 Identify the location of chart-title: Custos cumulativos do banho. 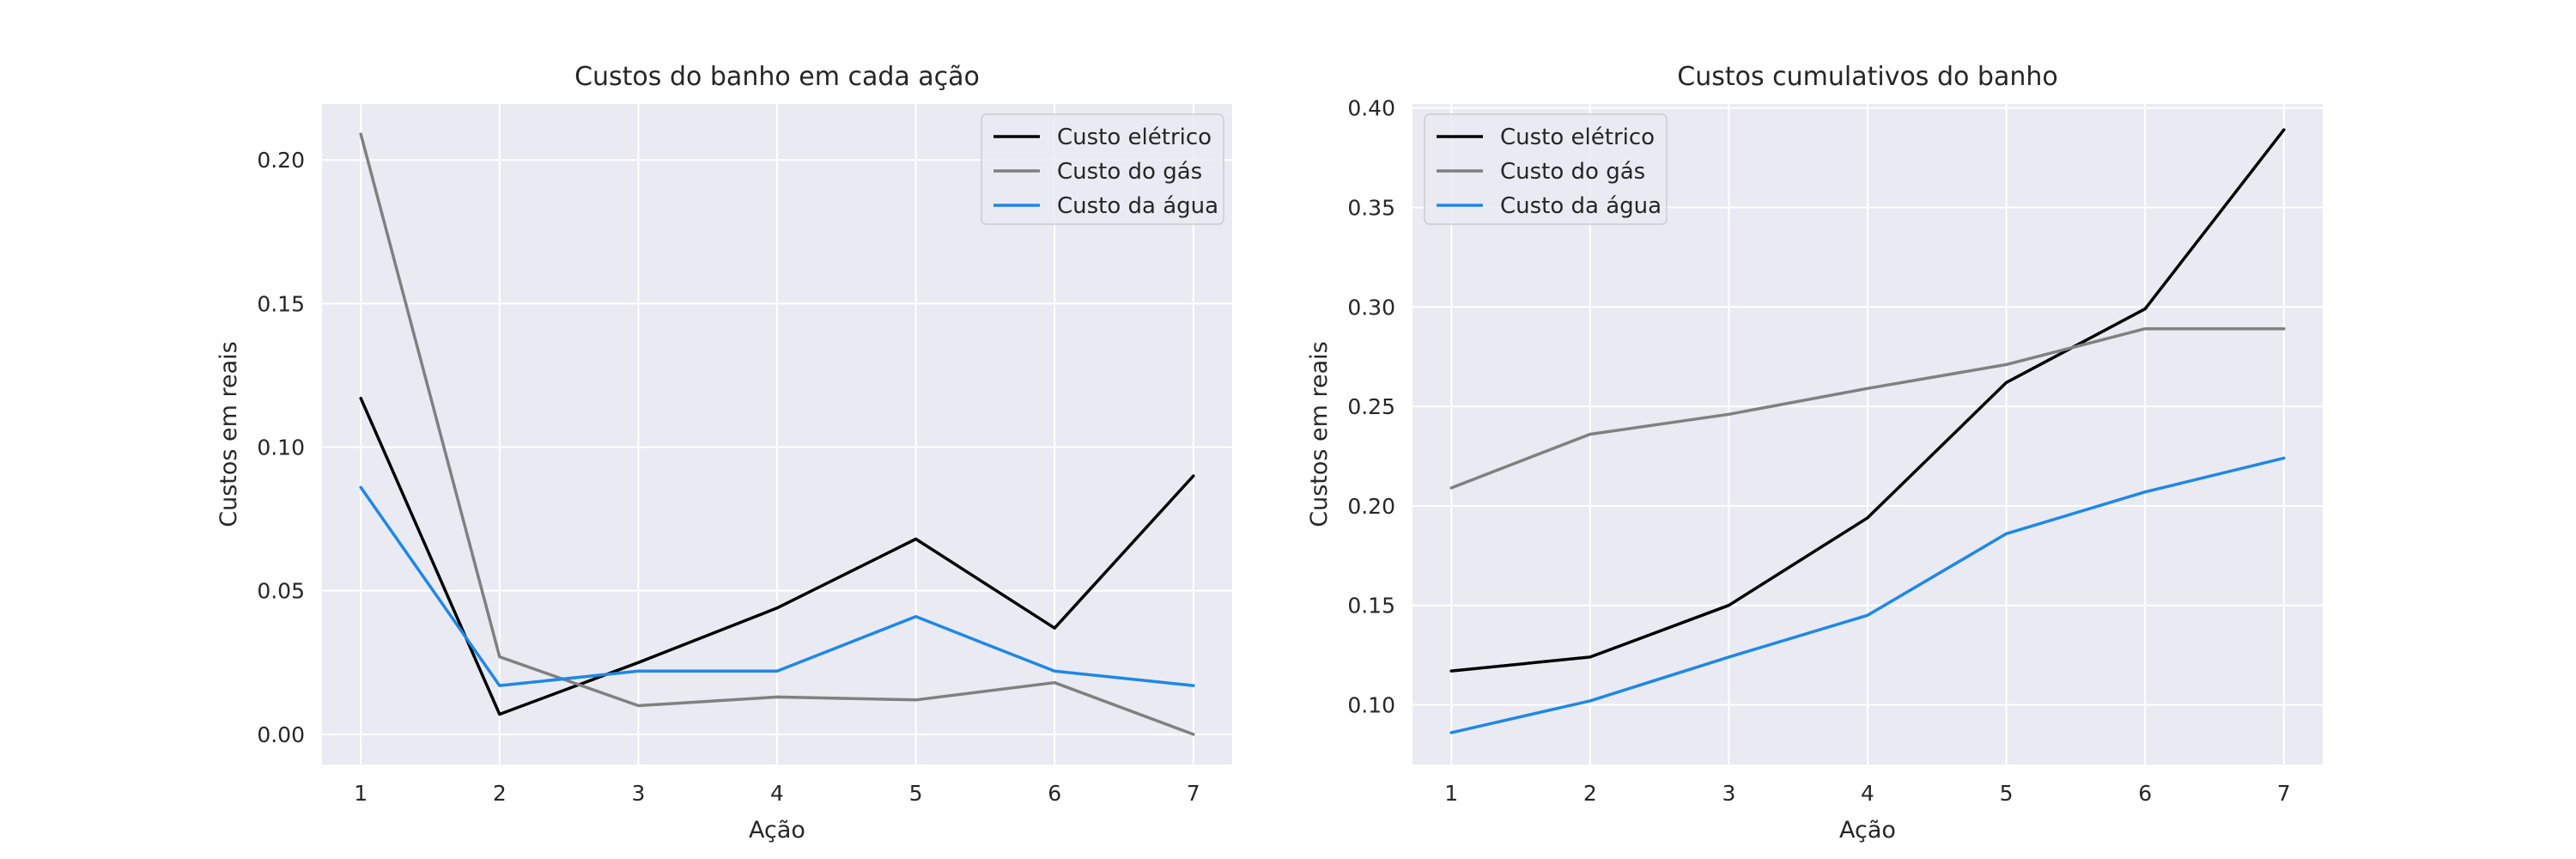
(1867, 77).